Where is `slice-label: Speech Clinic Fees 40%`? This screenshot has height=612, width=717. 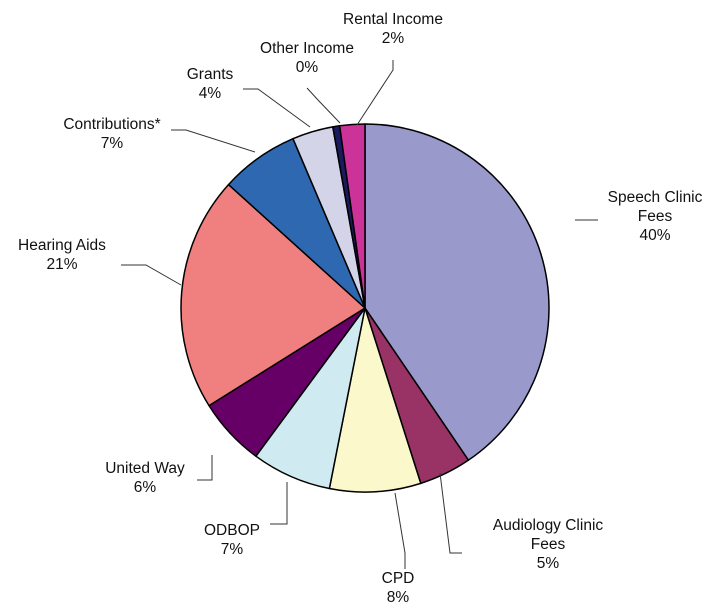 slice-label: Speech Clinic Fees 40% is located at coordinates (655, 216).